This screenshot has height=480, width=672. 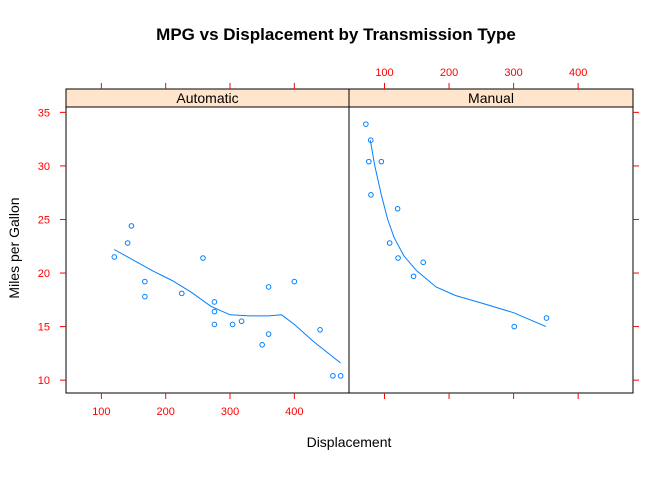 What do you see at coordinates (101, 412) in the screenshot?
I see `x-tick-label-automatic: 100` at bounding box center [101, 412].